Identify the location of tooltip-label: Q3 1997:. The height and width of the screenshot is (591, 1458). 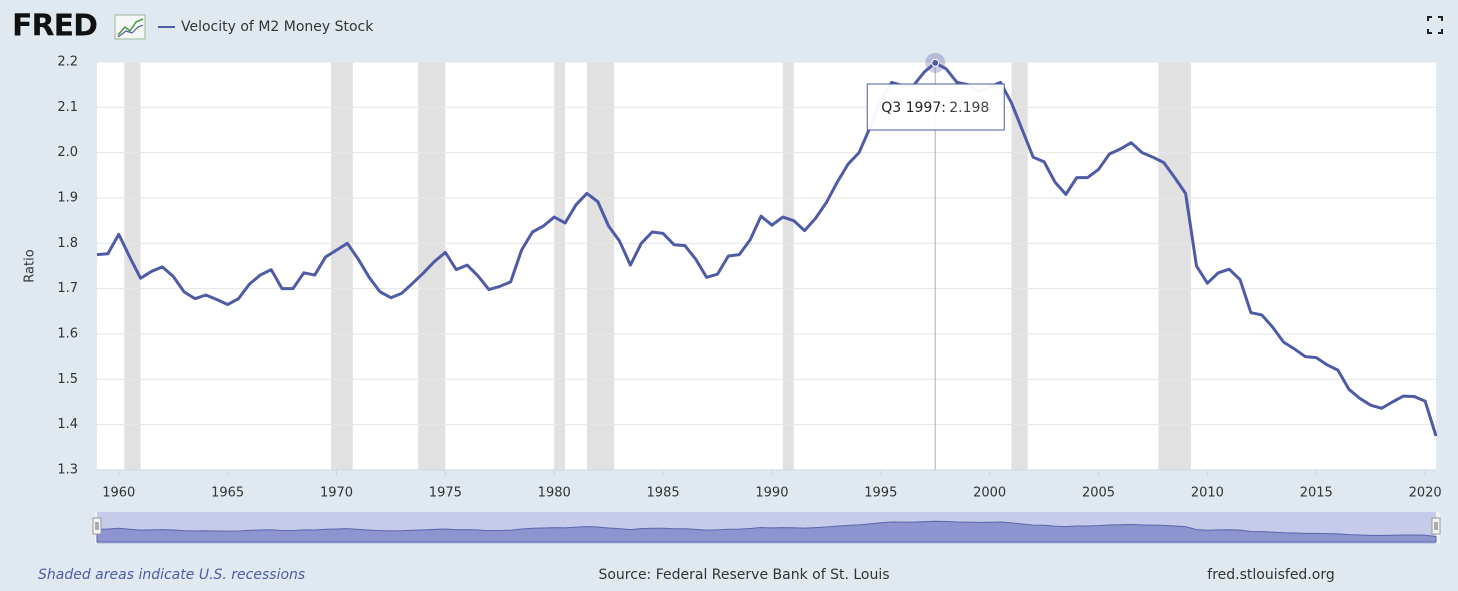
(913, 108).